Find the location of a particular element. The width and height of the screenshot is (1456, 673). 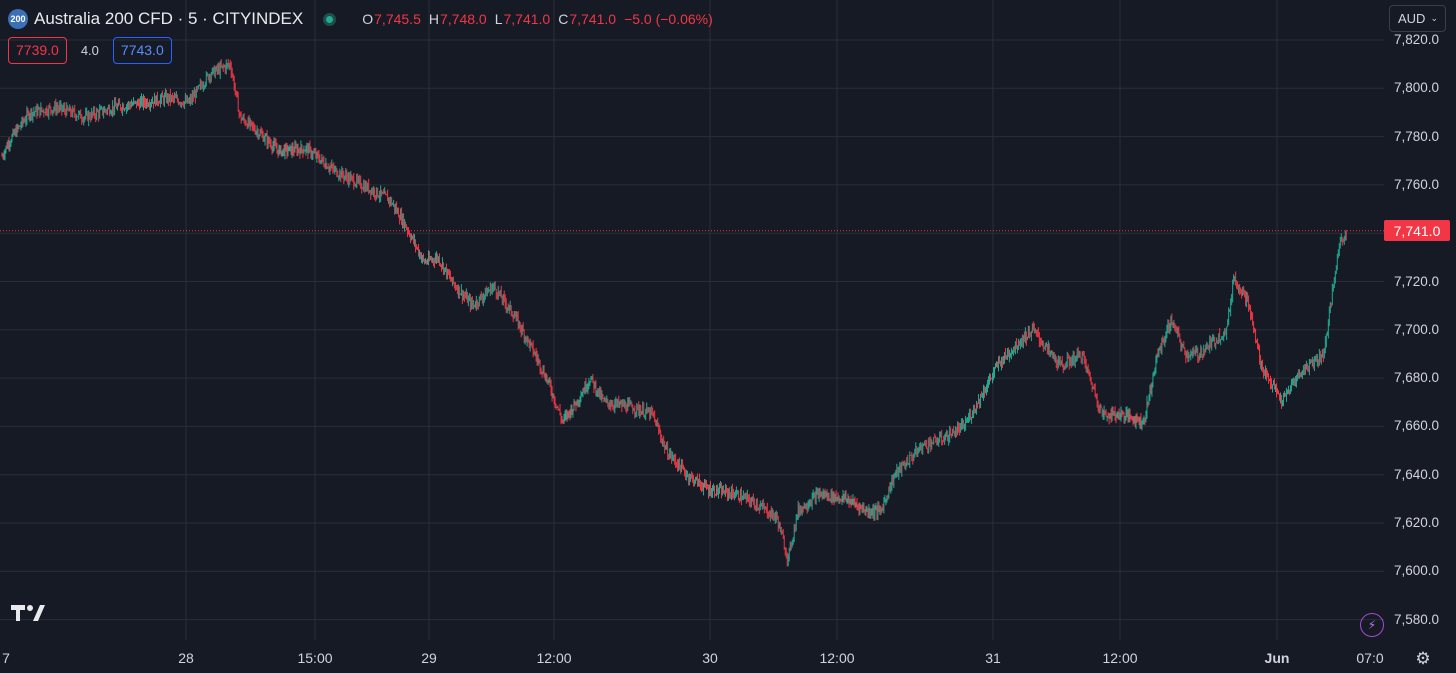

time-tick-label: 28 is located at coordinates (186, 658).